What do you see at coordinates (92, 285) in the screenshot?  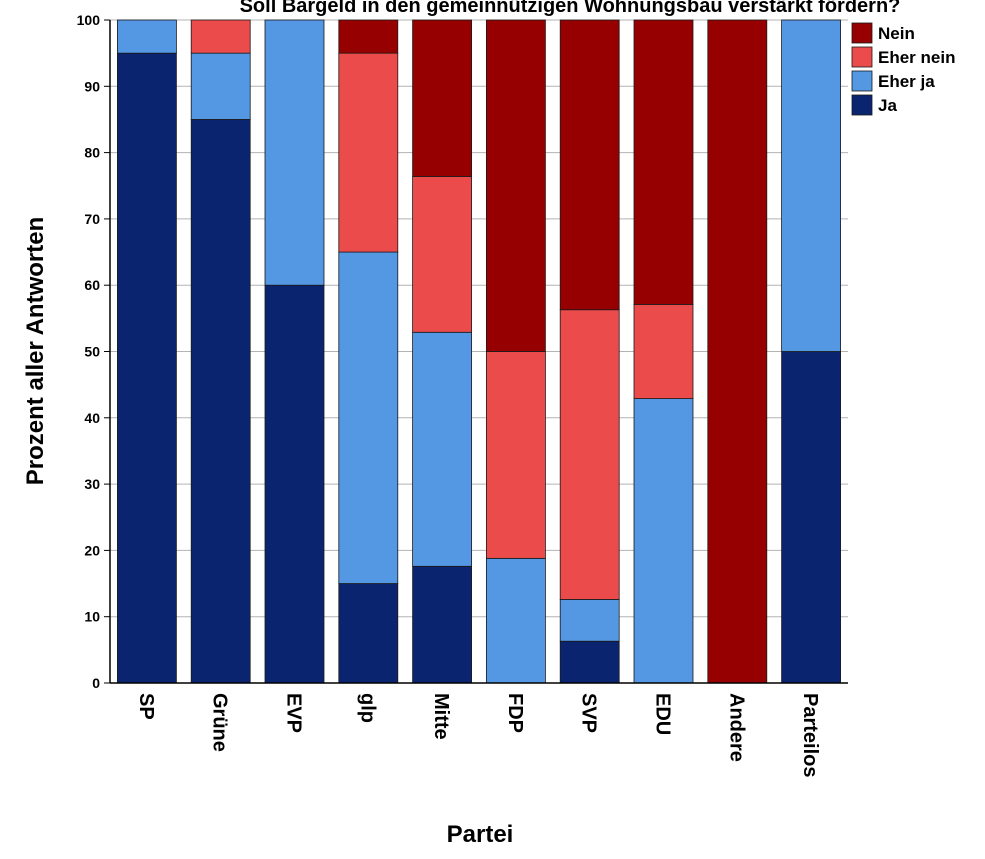 I see `y-tick-label: 60` at bounding box center [92, 285].